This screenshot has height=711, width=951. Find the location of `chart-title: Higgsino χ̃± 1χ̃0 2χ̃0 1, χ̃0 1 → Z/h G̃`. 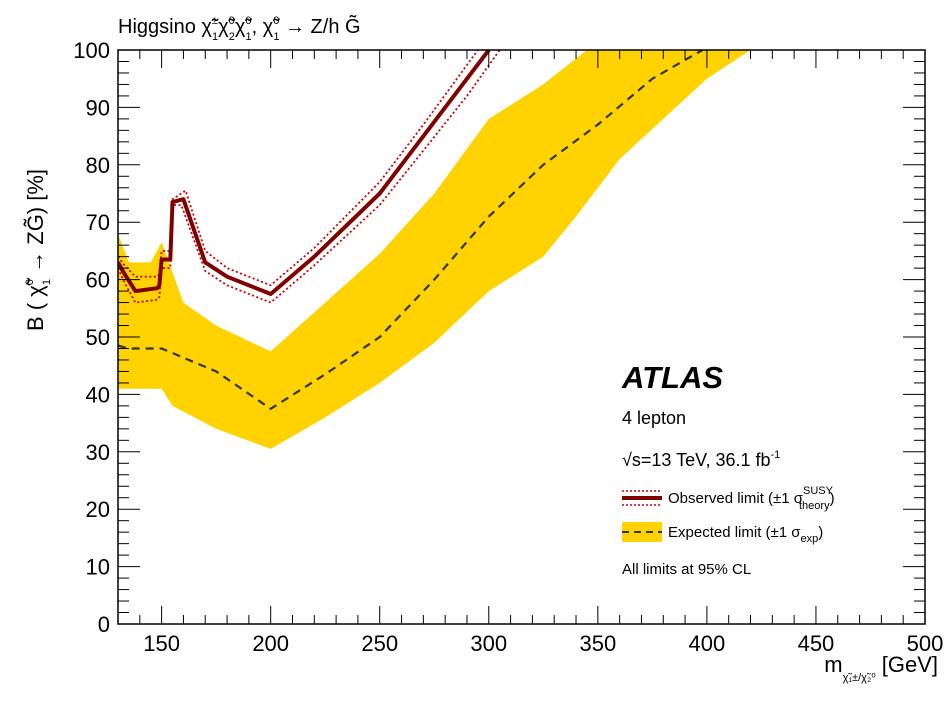

chart-title: Higgsino χ̃± 1χ̃0 2χ̃0 1, χ̃0 1 → Z/h G̃ is located at coordinates (239, 29).